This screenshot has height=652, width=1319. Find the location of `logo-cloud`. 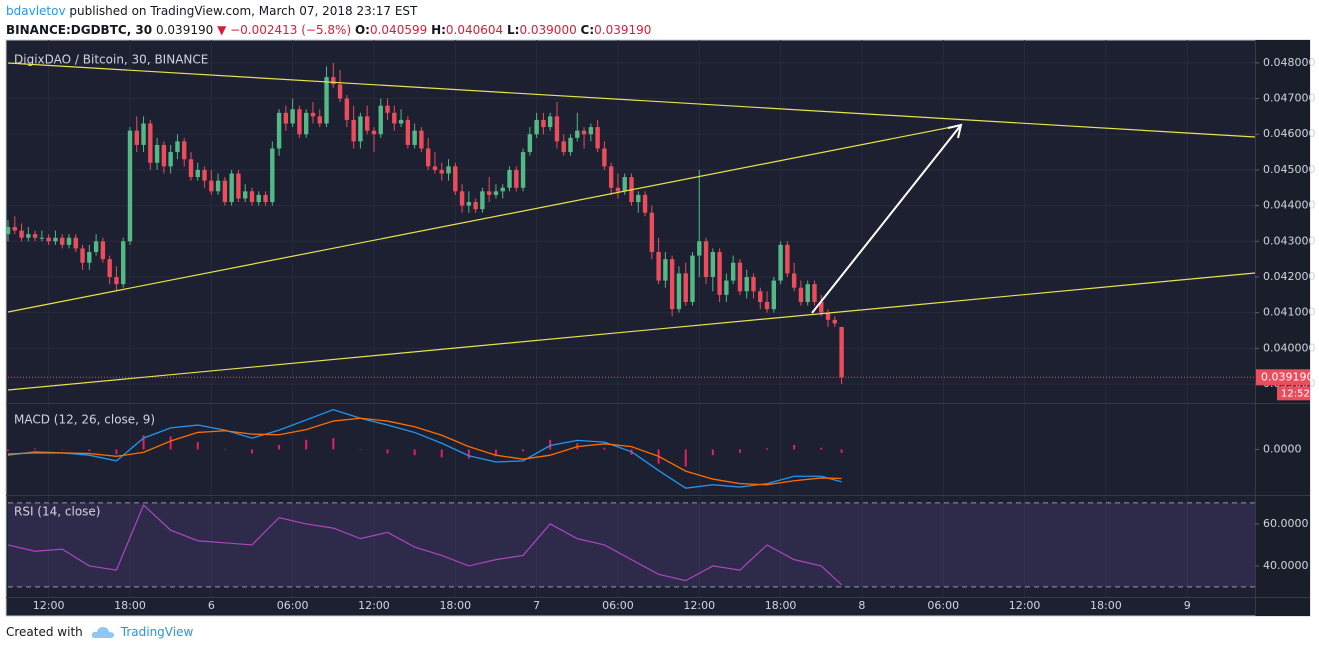

logo-cloud is located at coordinates (102, 632).